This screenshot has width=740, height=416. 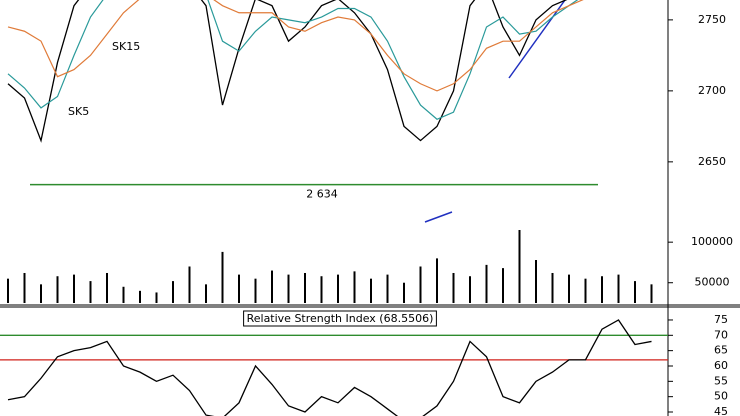 I want to click on title-box, so click(x=340, y=318).